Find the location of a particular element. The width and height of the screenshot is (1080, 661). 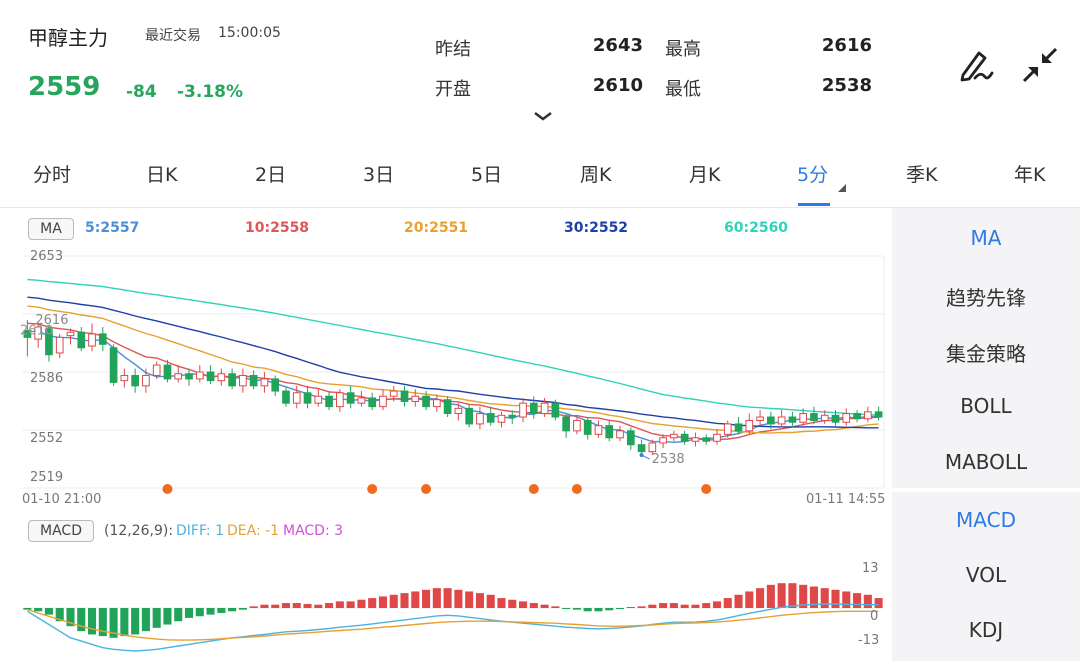

x-start-label: 01-10 21:00 is located at coordinates (62, 499).